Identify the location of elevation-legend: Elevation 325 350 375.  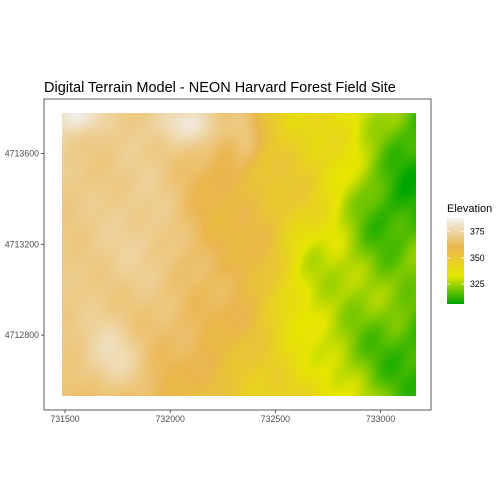
(469, 253).